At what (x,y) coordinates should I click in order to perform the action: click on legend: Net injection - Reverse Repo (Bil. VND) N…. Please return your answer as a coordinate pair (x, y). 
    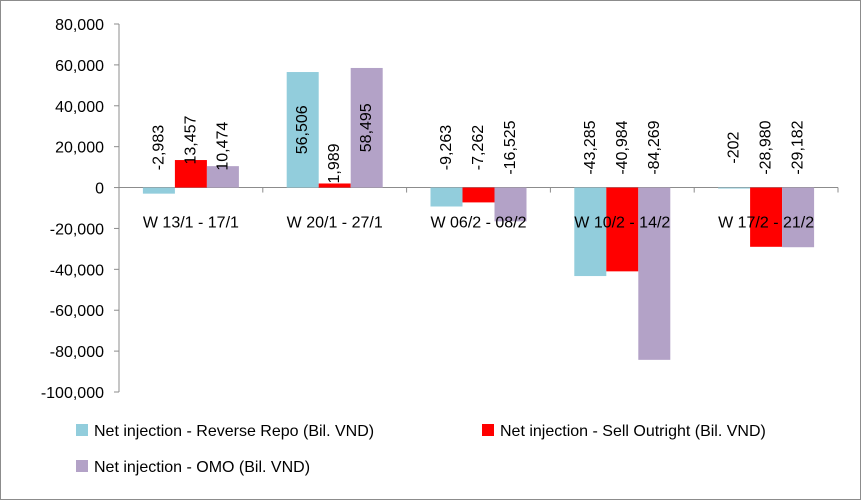
    Looking at the image, I should click on (421, 449).